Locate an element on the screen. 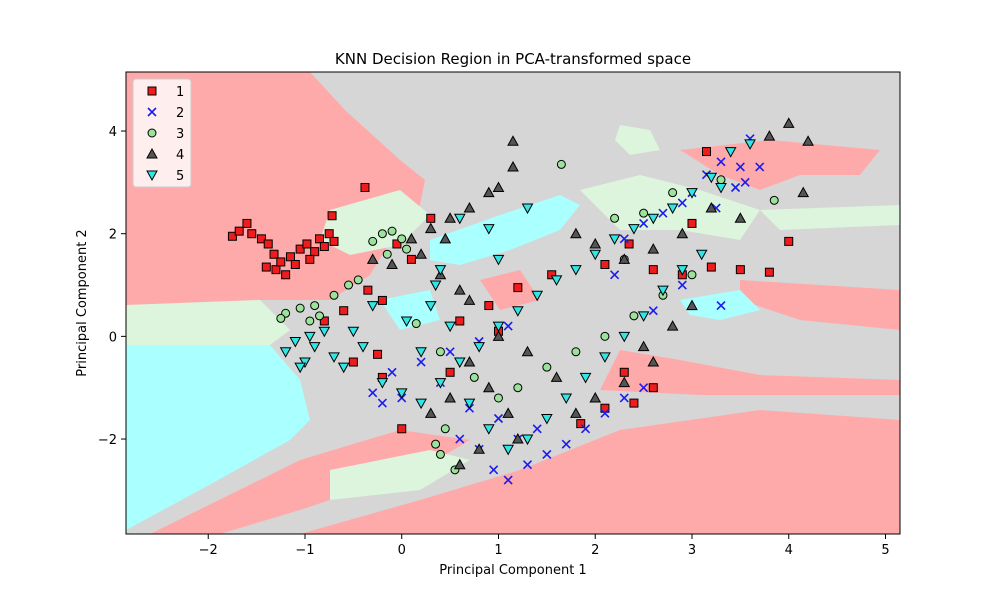  x-tick-label: 1 is located at coordinates (498, 550).